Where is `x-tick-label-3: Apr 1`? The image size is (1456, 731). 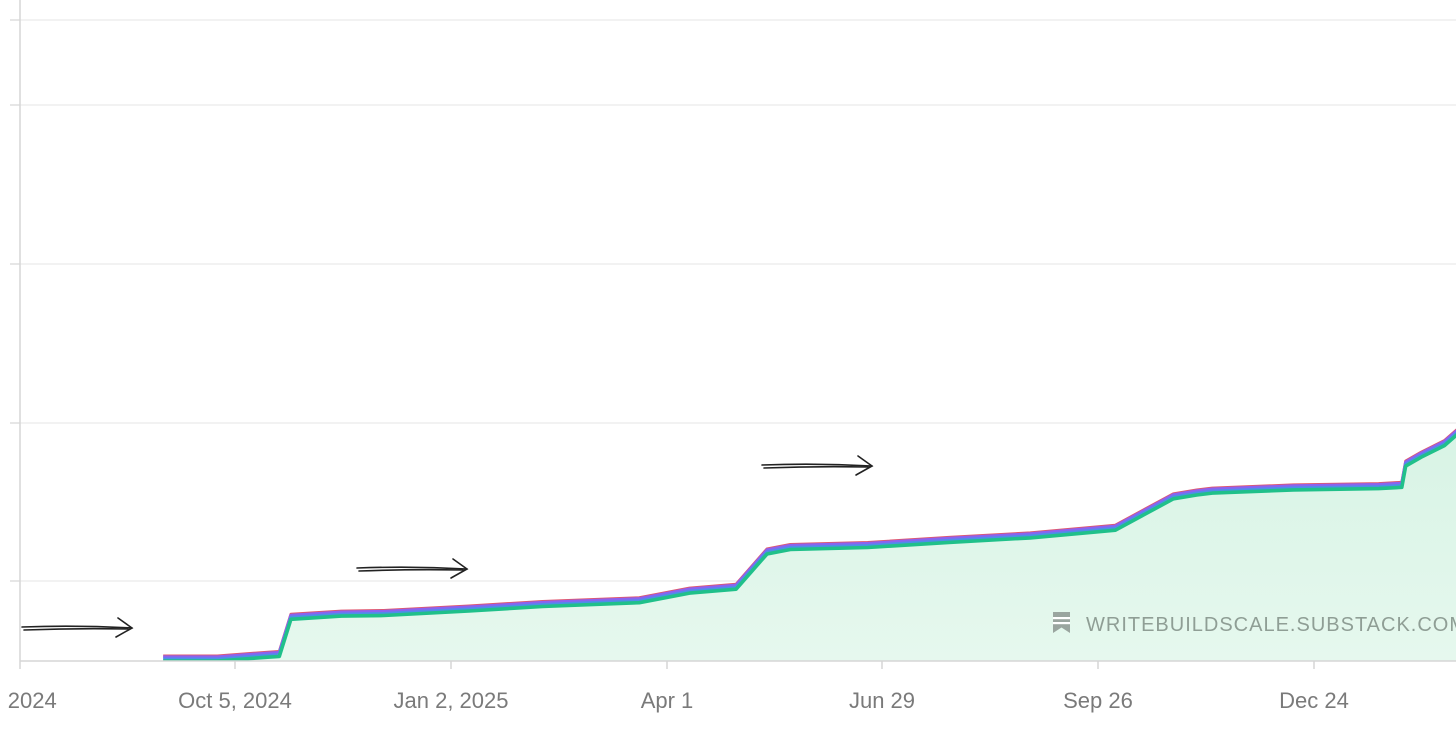
x-tick-label-3: Apr 1 is located at coordinates (667, 700).